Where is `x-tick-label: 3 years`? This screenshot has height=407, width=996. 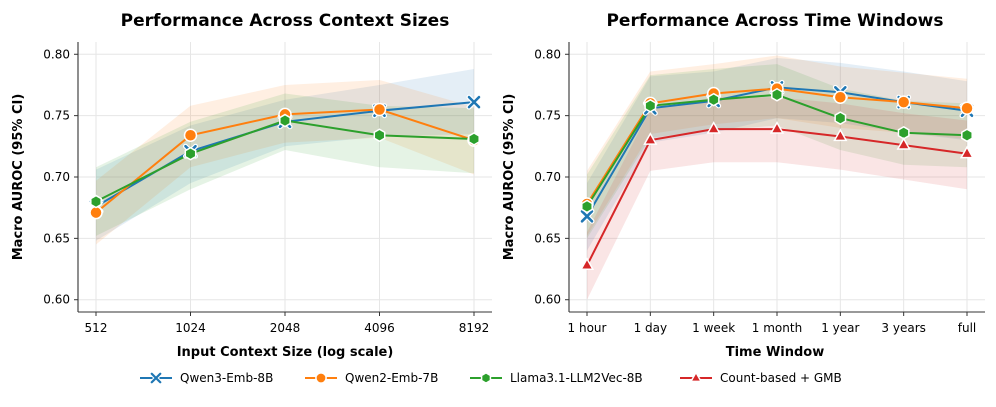 x-tick-label: 3 years is located at coordinates (903, 328).